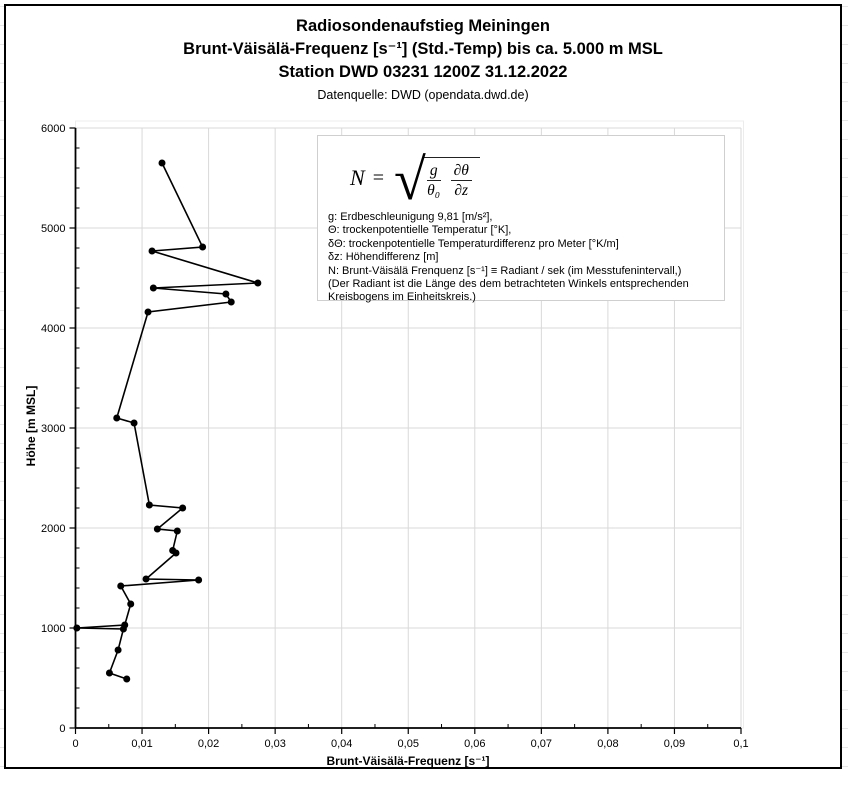 The height and width of the screenshot is (785, 848). What do you see at coordinates (423, 26) in the screenshot?
I see `chart-title-line1: Radiosondenaufstieg Meiningen` at bounding box center [423, 26].